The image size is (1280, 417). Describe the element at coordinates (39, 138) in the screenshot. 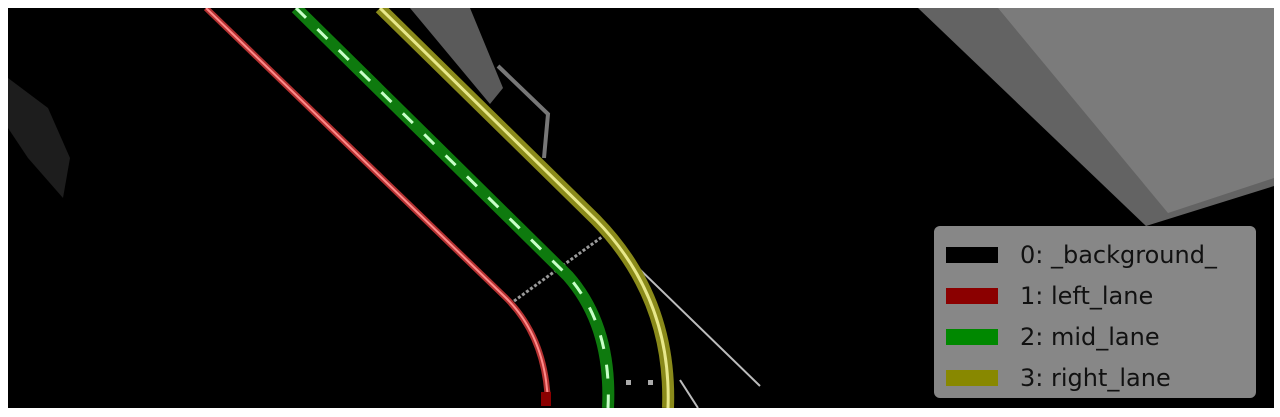

I see `left-artifact` at that location.